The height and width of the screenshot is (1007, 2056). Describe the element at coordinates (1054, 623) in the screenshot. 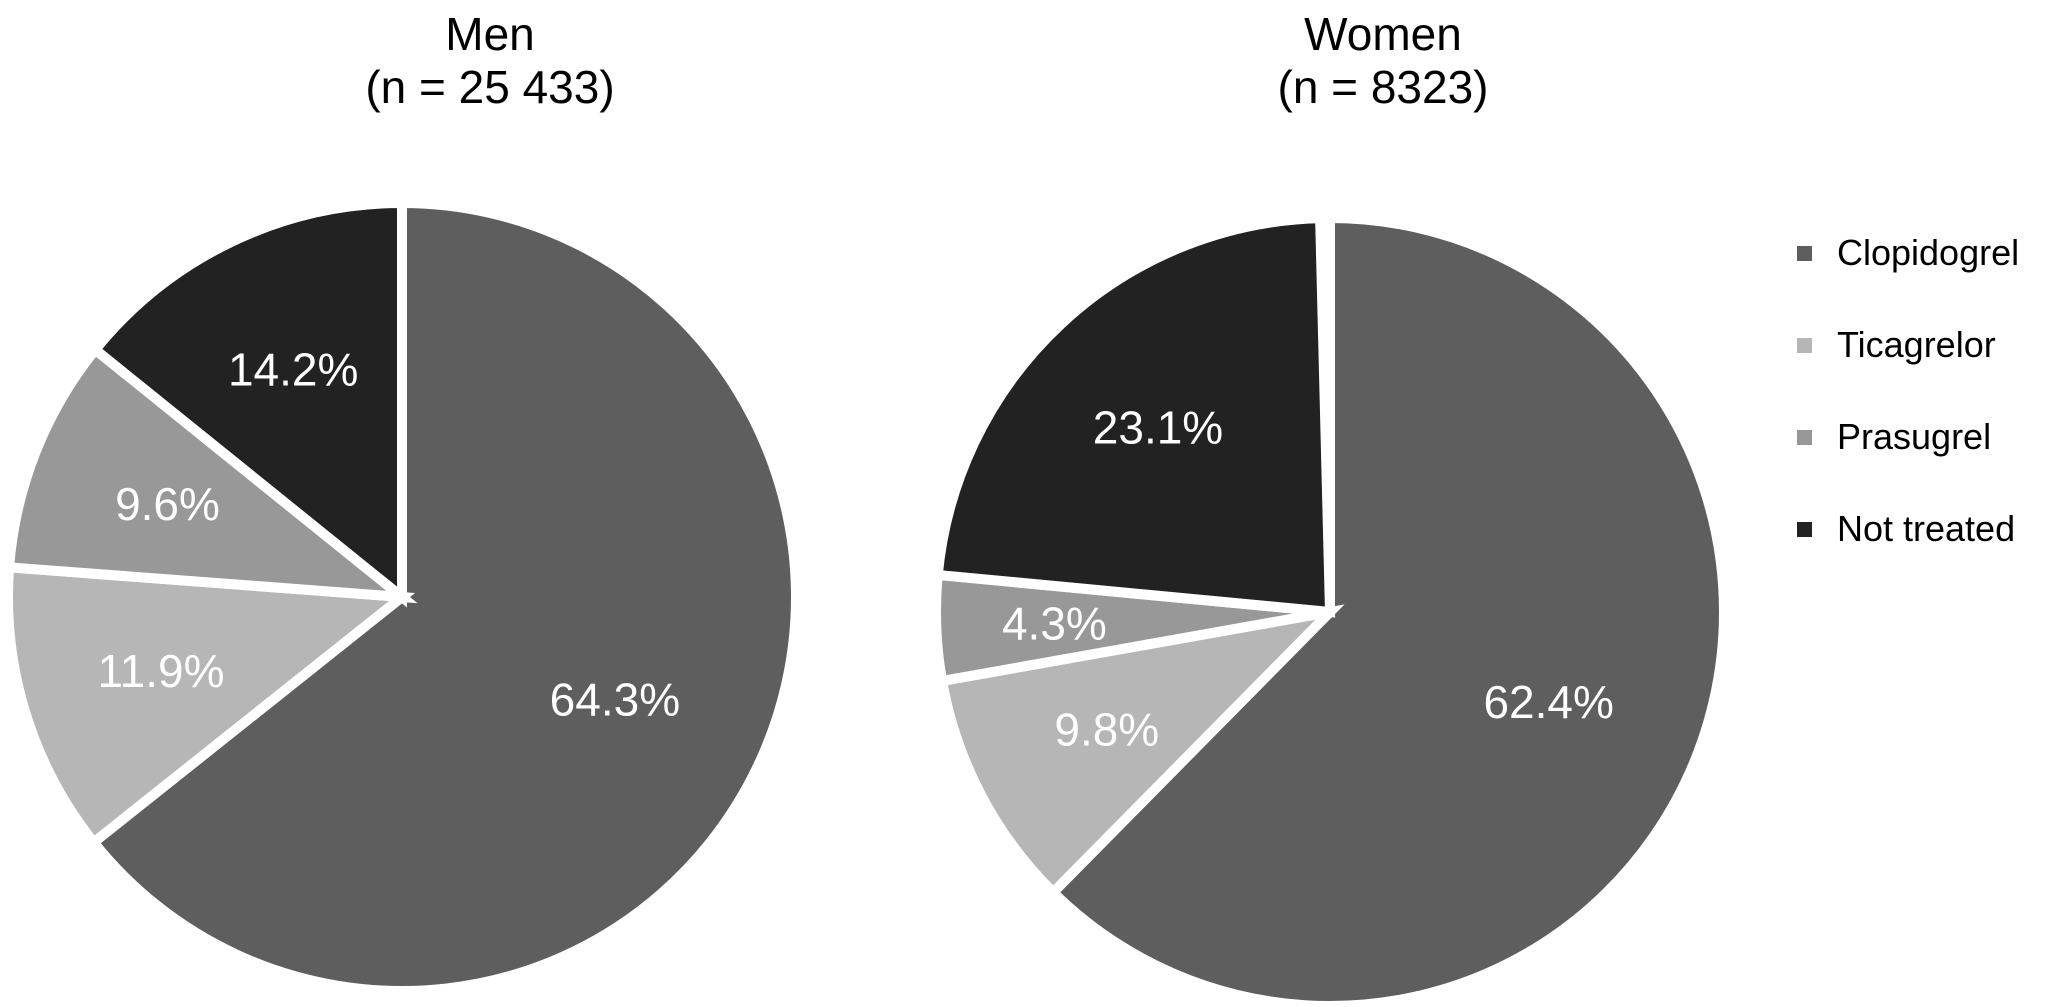

I see `slice-label-women-prasugrel: 4.3%` at that location.